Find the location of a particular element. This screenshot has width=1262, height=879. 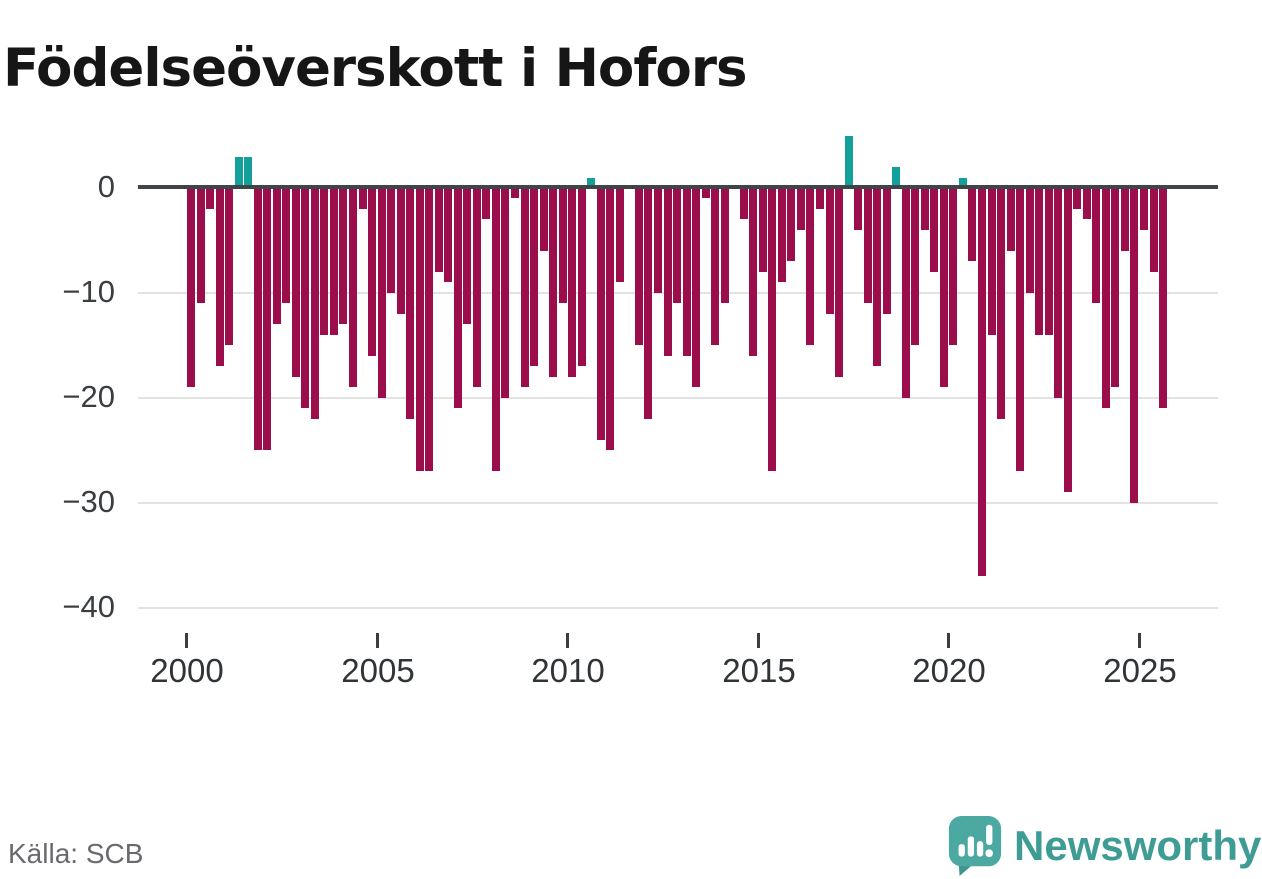

bar-2018Q1 is located at coordinates (877, 277).